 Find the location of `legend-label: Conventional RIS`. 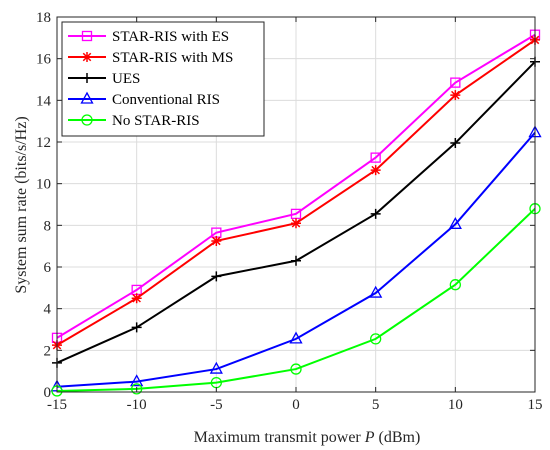

legend-label: Conventional RIS is located at coordinates (166, 100).